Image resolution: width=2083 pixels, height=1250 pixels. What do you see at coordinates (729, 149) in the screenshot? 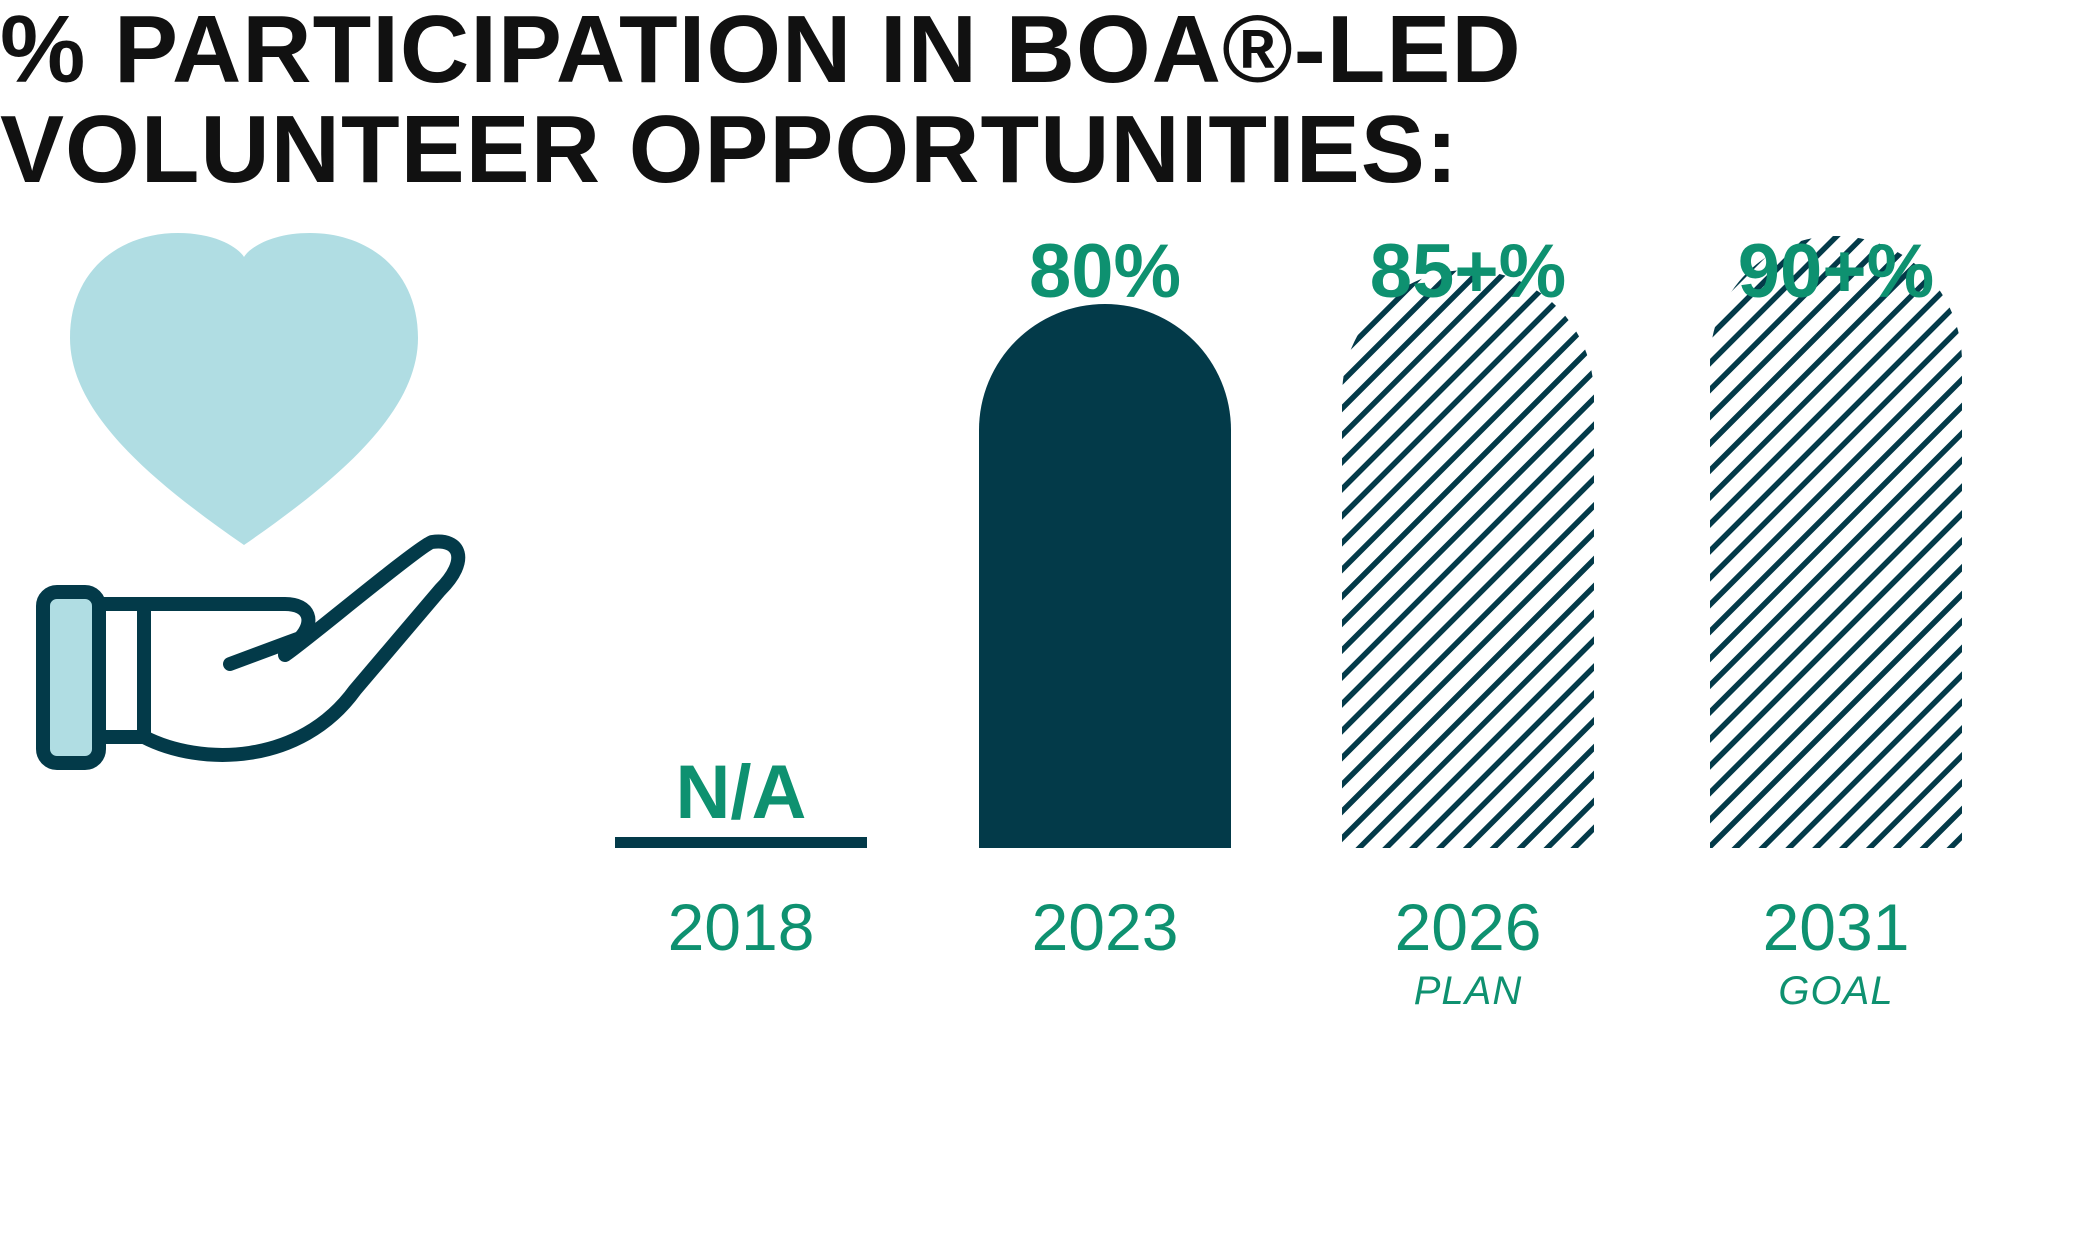
I see `title-line-2: VOLUNTEER OPPORTUNITIES:` at bounding box center [729, 149].